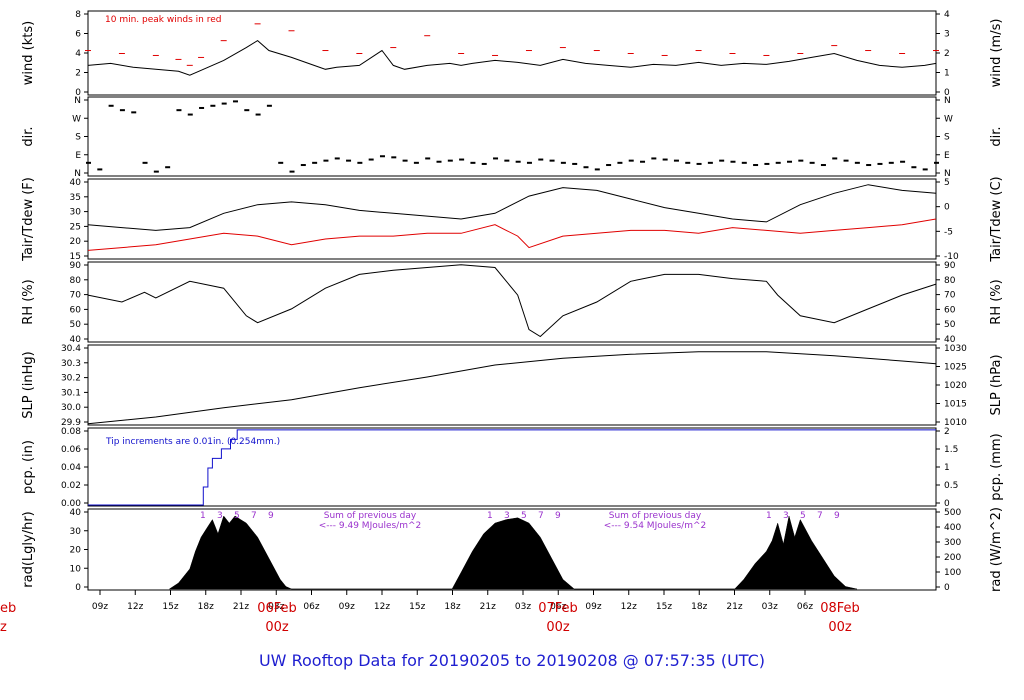 The width and height of the screenshot is (1024, 700). What do you see at coordinates (28, 301) in the screenshot?
I see `rh-ylabel-left: RH (%)` at bounding box center [28, 301].